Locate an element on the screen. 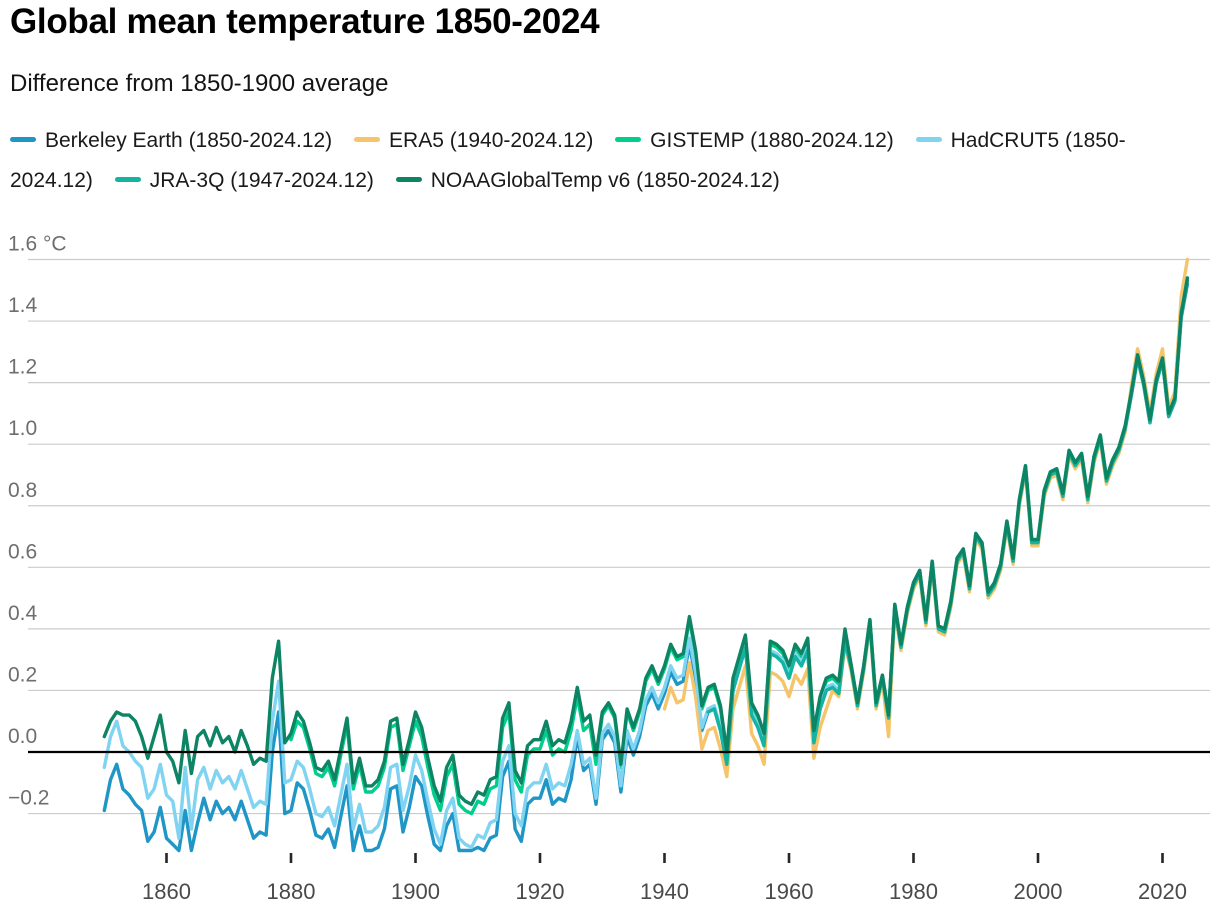  y-tick-label: 1.6 °C is located at coordinates (37, 244).